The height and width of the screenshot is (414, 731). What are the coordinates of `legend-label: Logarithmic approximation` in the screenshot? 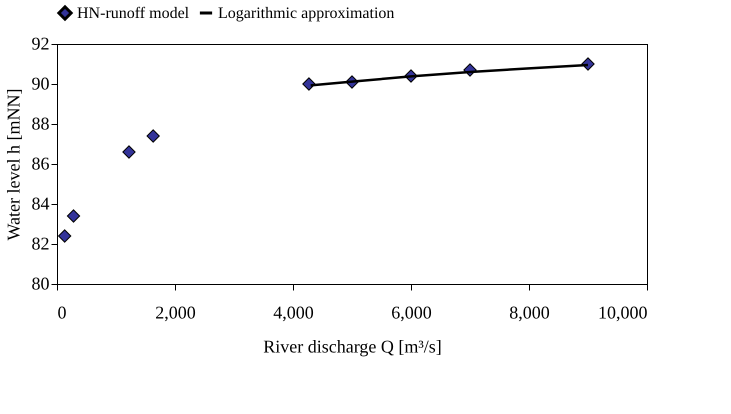 It's located at (306, 13).